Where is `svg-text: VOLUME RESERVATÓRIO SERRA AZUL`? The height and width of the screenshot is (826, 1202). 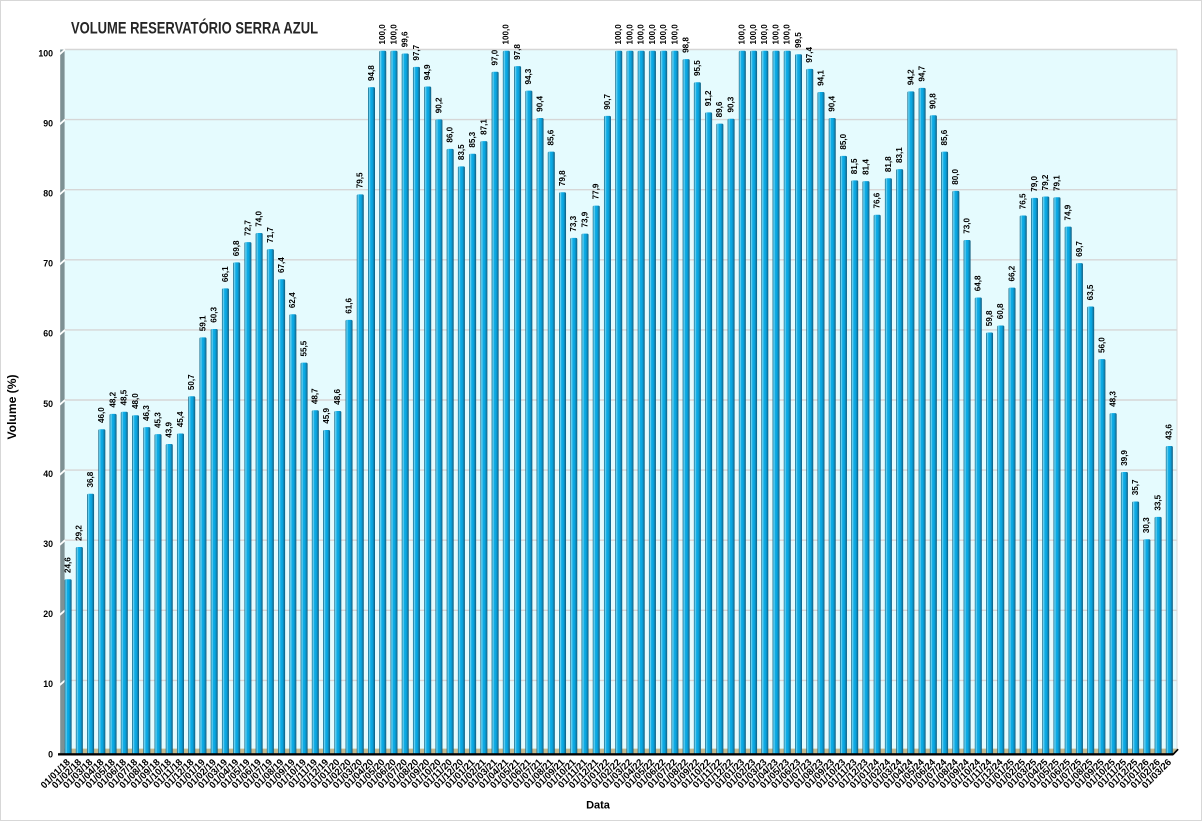 svg-text: VOLUME RESERVATÓRIO SERRA AZUL is located at coordinates (194, 27).